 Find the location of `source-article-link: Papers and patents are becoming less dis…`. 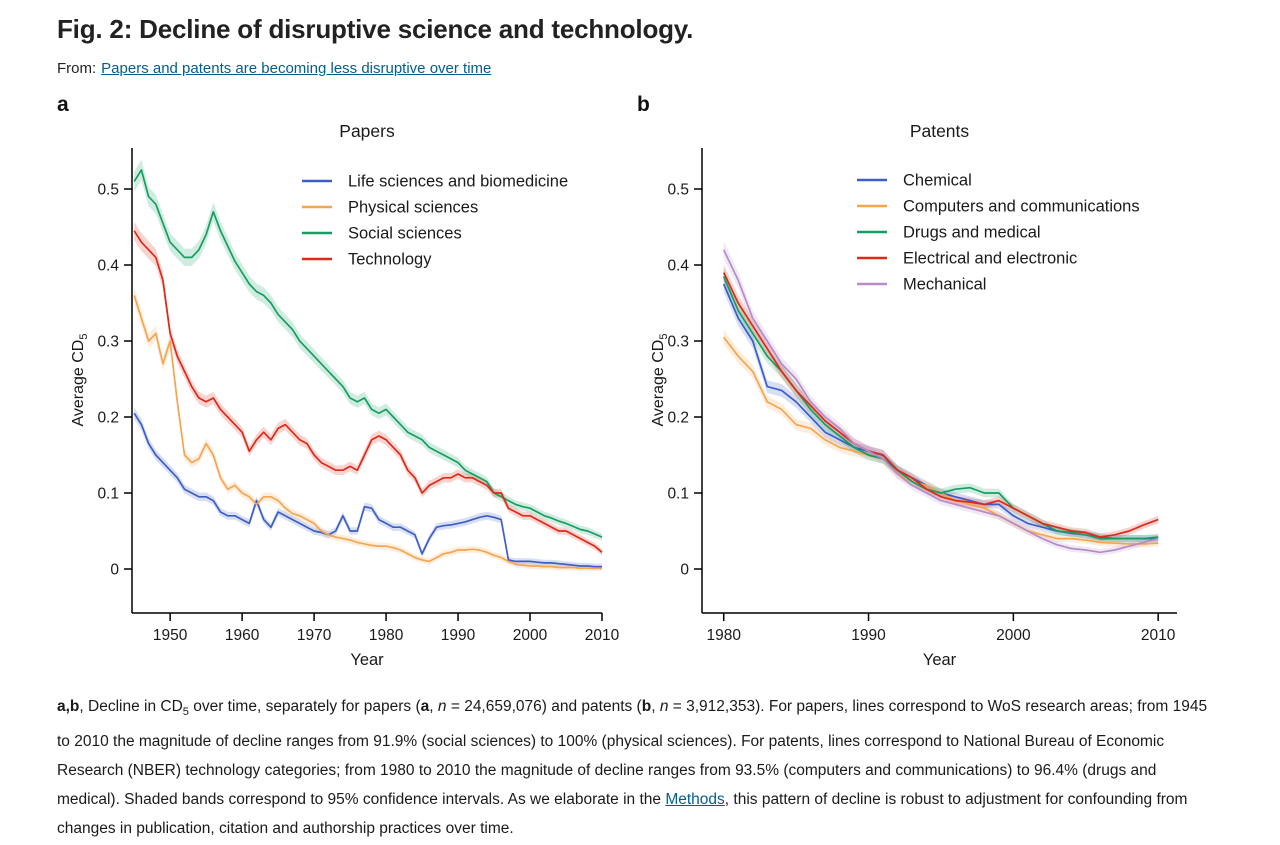

source-article-link: Papers and patents are becoming less dis… is located at coordinates (296, 68).